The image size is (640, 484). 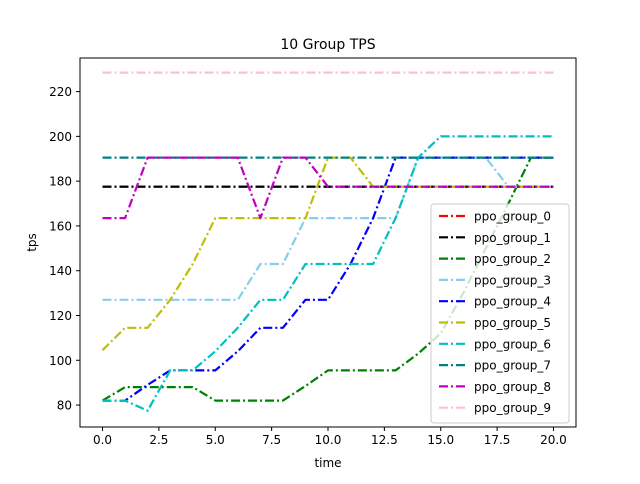 I want to click on legend-label: ppo_group_8, so click(x=512, y=387).